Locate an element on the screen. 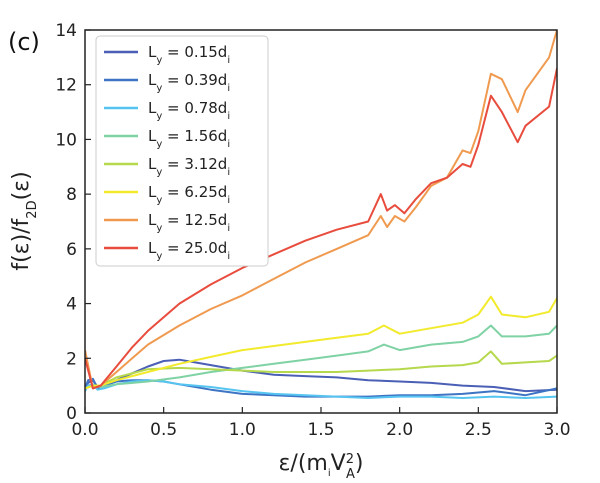 Image resolution: width=600 pixels, height=483 pixels. x-axis: 0.0 0.5 1.0 1.5 2.0 2.5 3.0 is located at coordinates (321, 423).